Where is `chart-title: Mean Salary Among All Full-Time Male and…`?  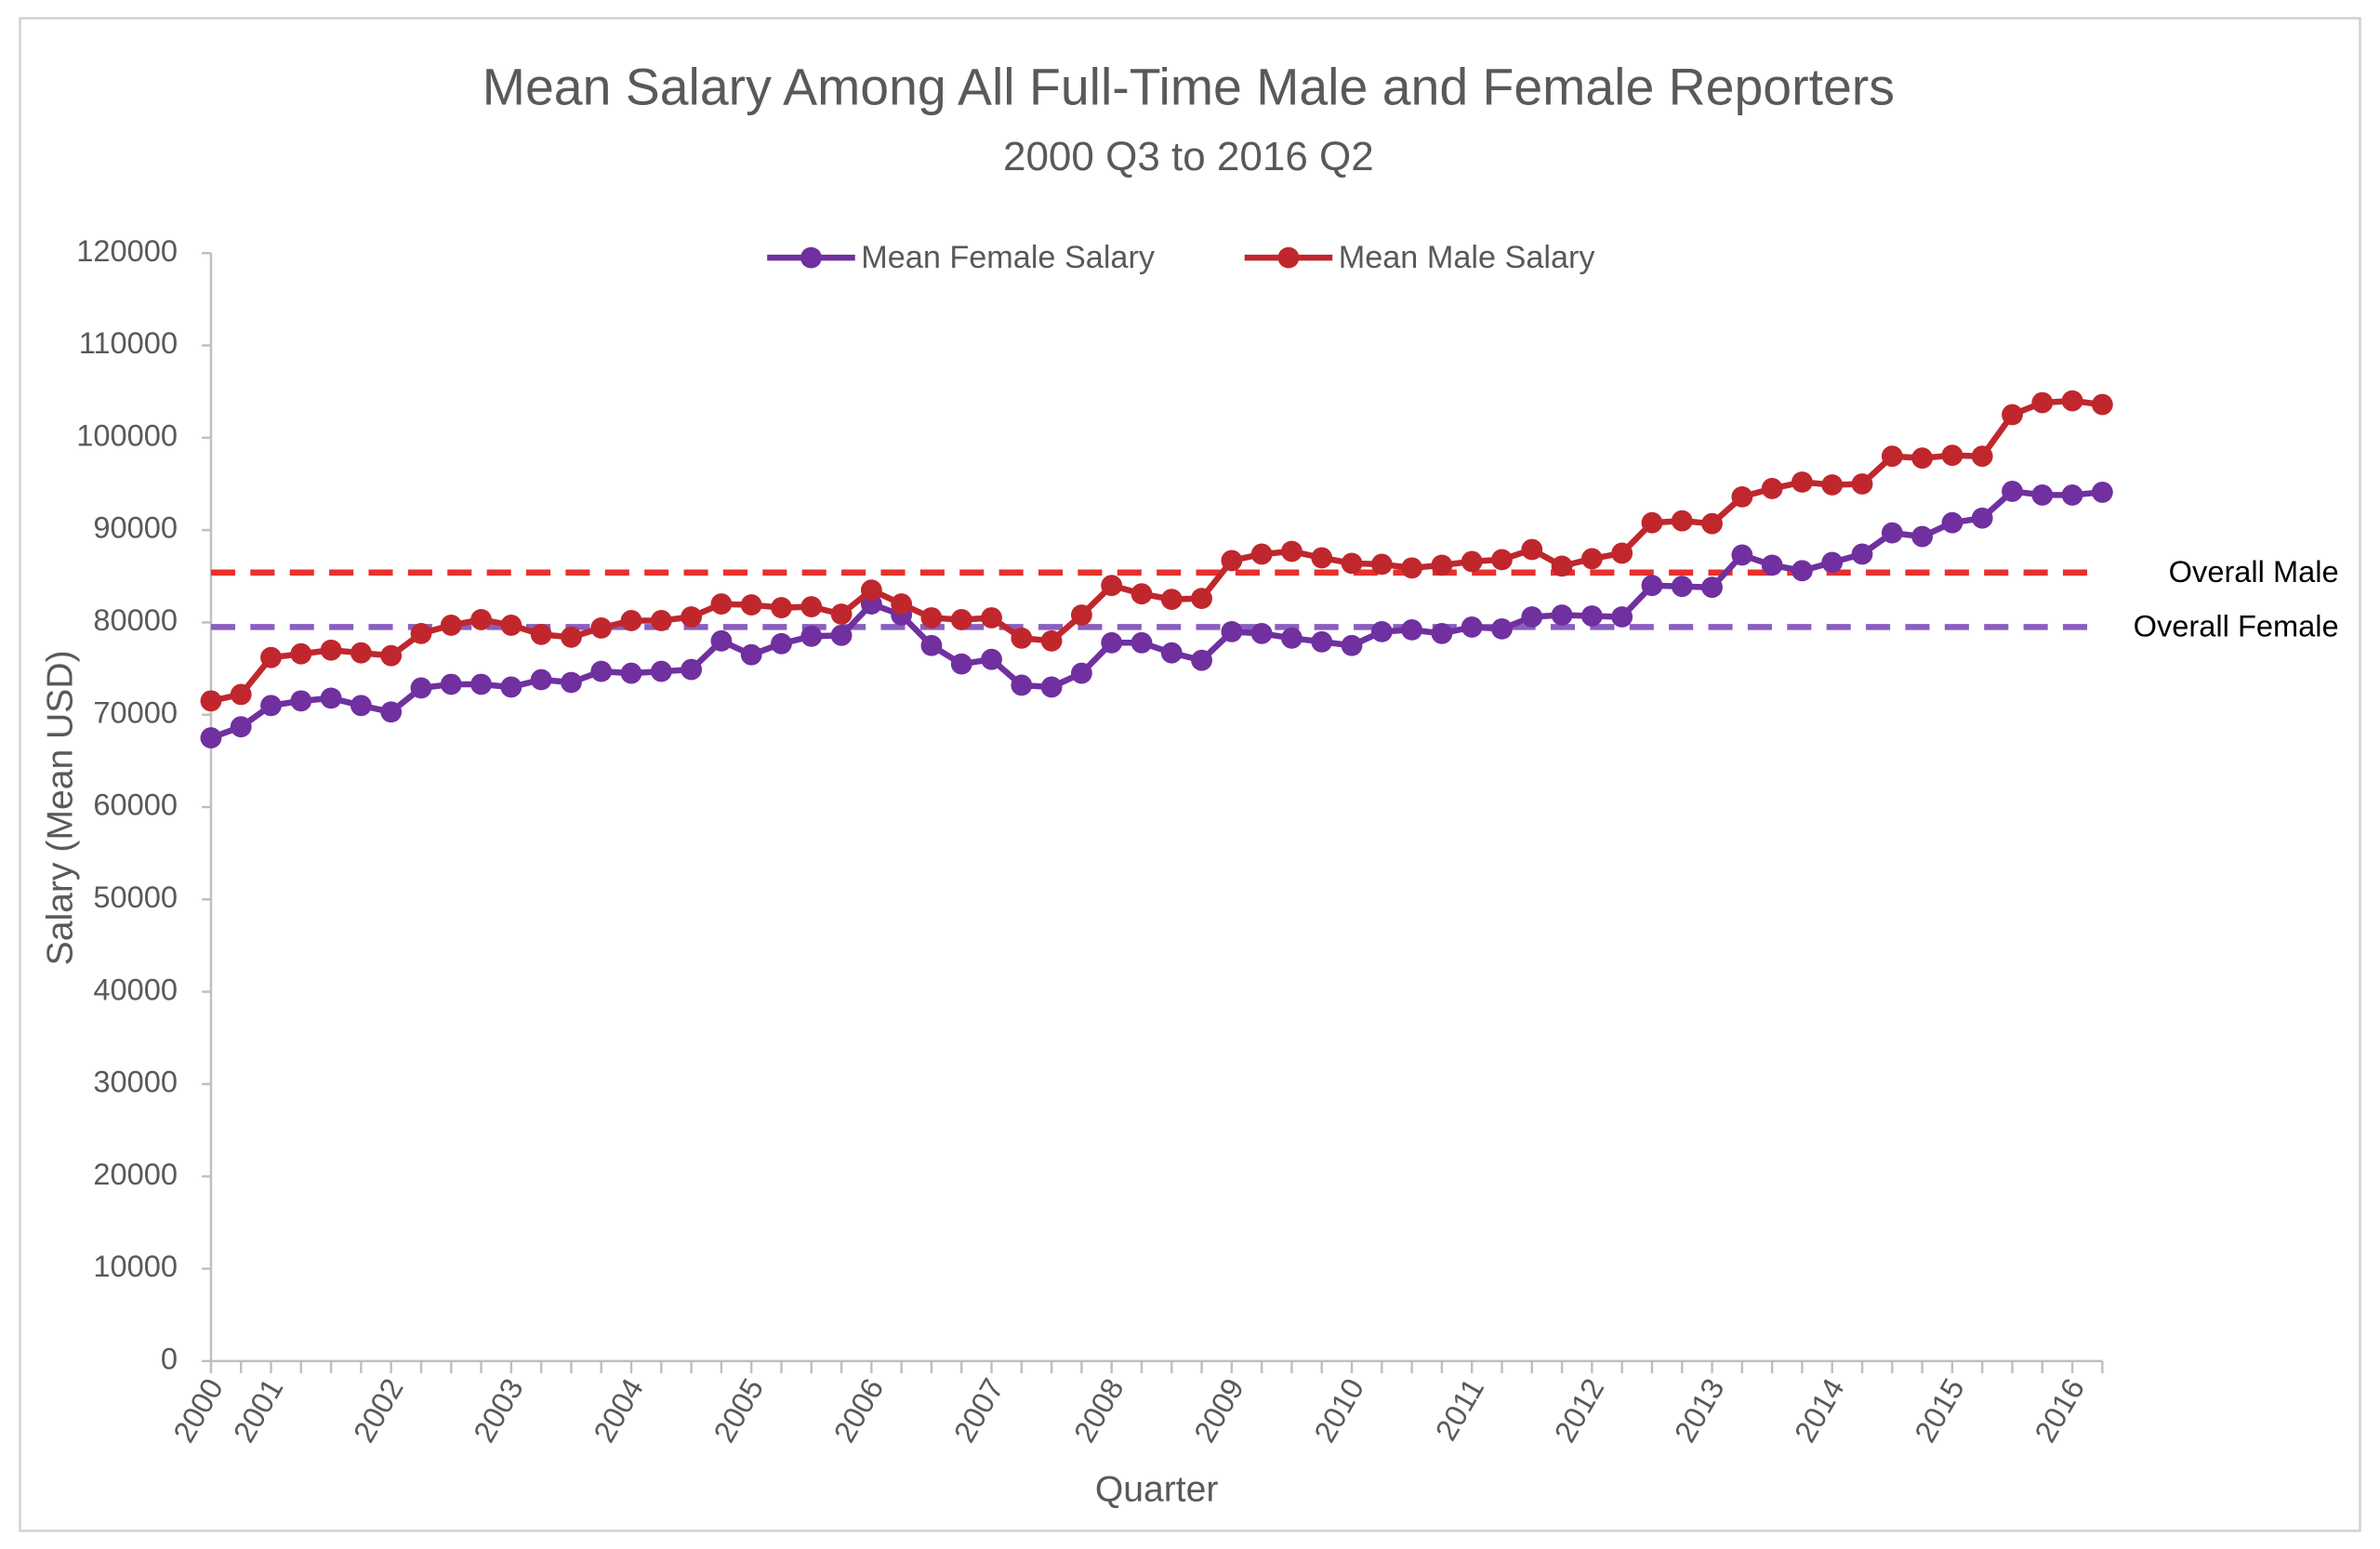
chart-title: Mean Salary Among All Full-Time Male and… is located at coordinates (1189, 86).